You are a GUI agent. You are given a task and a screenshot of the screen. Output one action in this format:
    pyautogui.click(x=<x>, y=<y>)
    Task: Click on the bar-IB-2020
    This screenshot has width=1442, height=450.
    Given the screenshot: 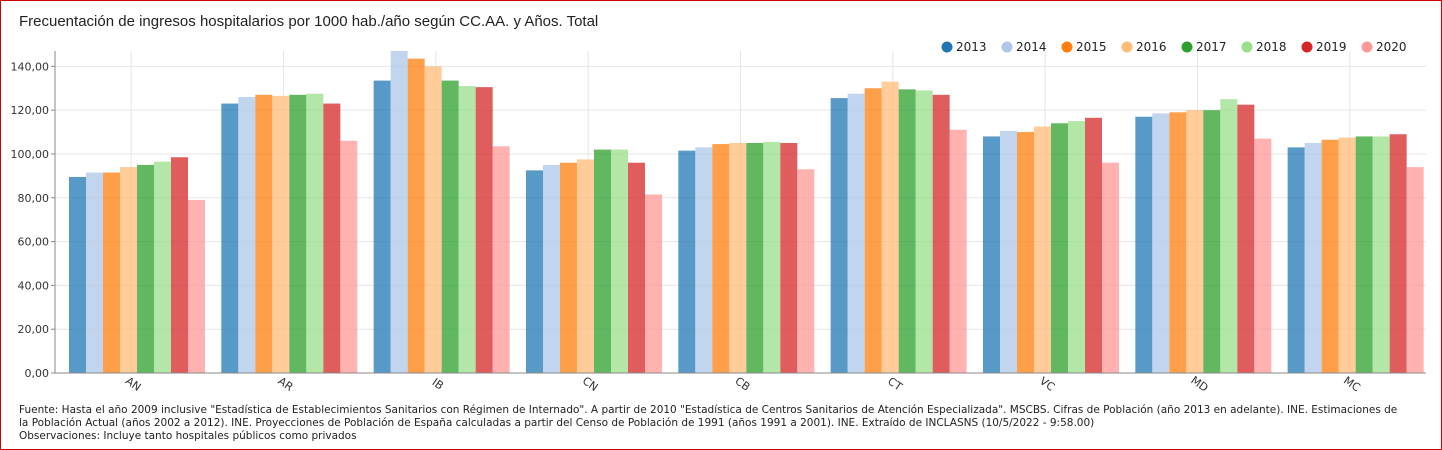 What is the action you would take?
    pyautogui.click(x=501, y=259)
    